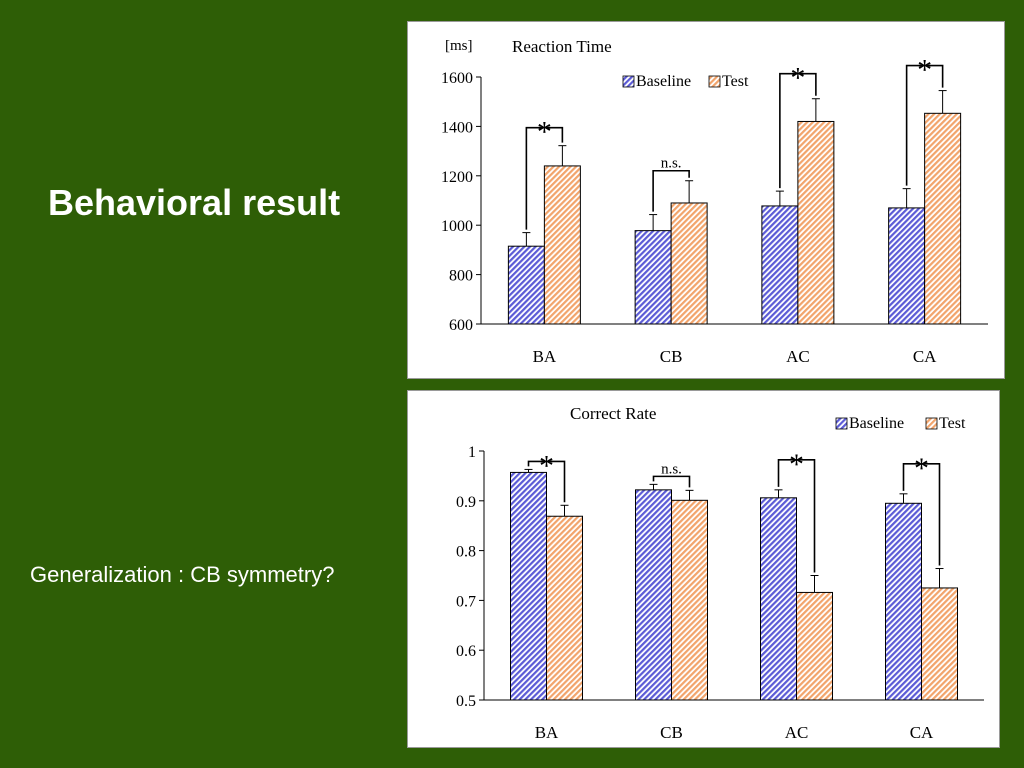 The image size is (1024, 768). Describe the element at coordinates (459, 46) in the screenshot. I see `unit-label: [ms]` at that location.